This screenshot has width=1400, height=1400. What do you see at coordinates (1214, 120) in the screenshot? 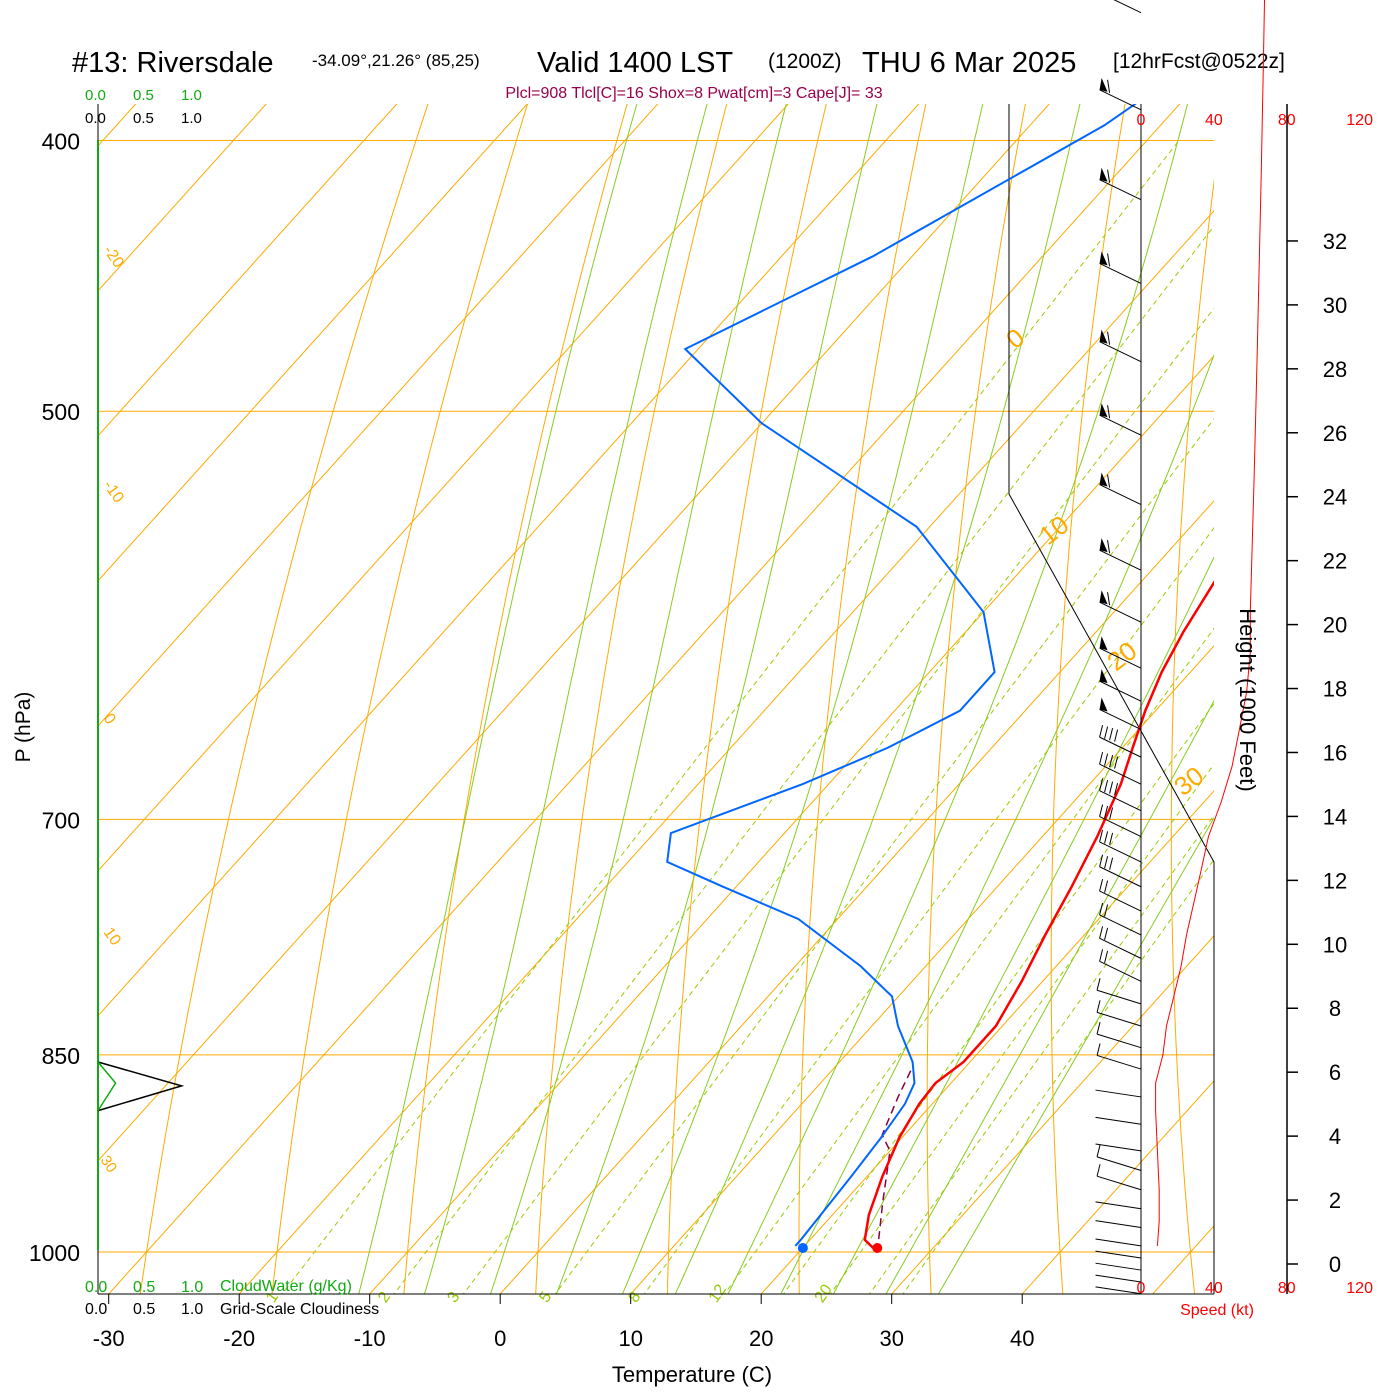
I see `wind-speed-tick-top: 40` at bounding box center [1214, 120].